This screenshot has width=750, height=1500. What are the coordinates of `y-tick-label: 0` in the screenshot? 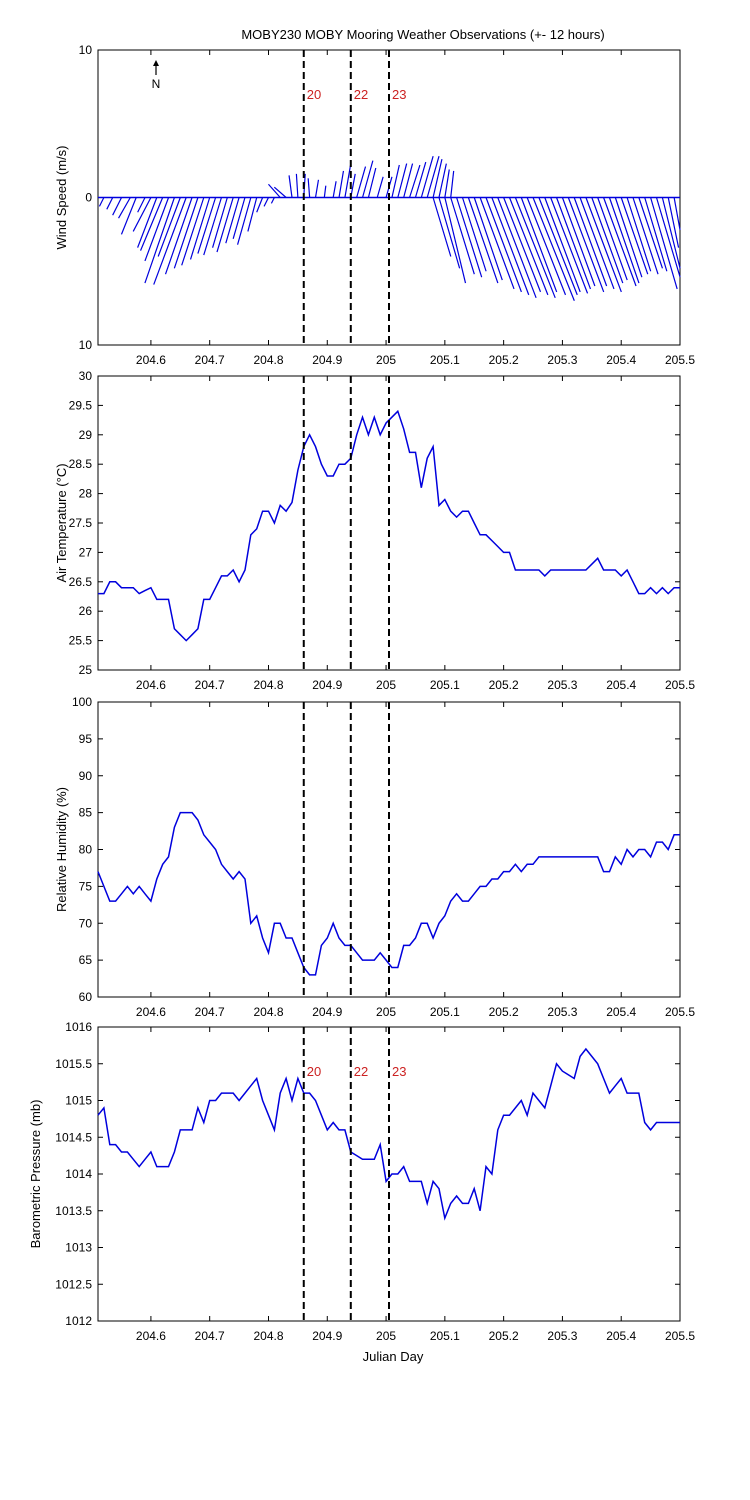 It's located at (88, 198).